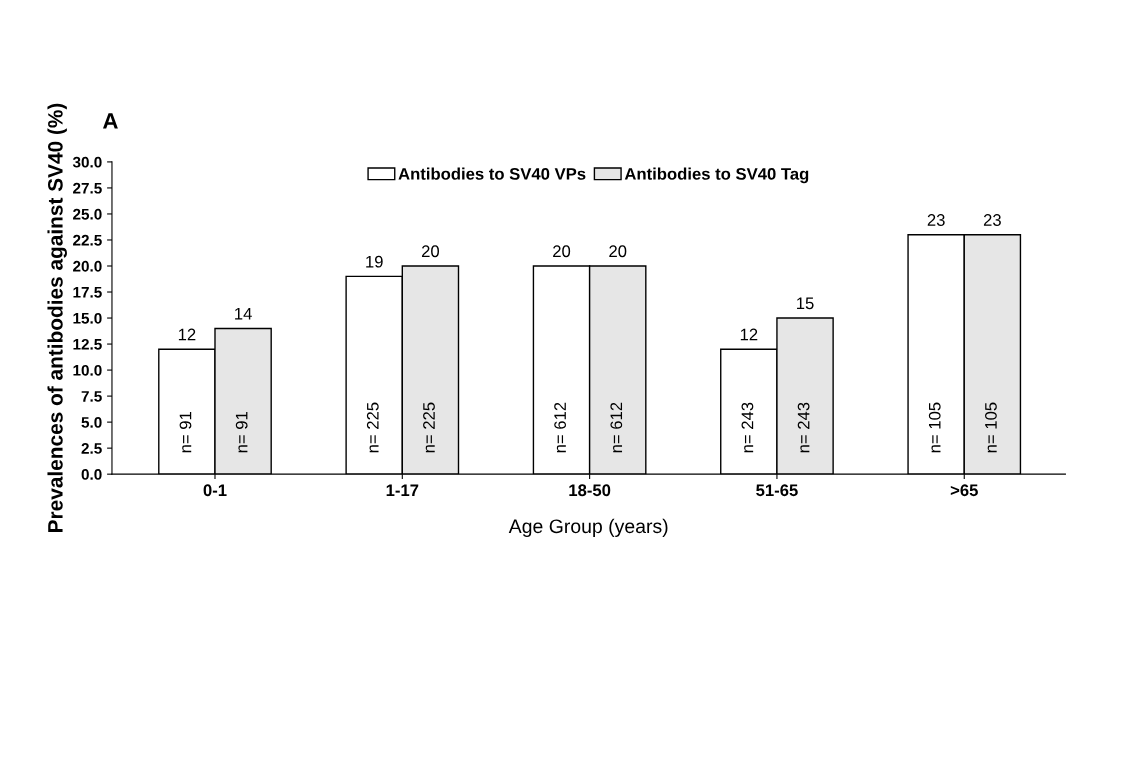 The height and width of the screenshot is (771, 1131). I want to click on legend-label: Antibodies to SV40 VPs, so click(492, 173).